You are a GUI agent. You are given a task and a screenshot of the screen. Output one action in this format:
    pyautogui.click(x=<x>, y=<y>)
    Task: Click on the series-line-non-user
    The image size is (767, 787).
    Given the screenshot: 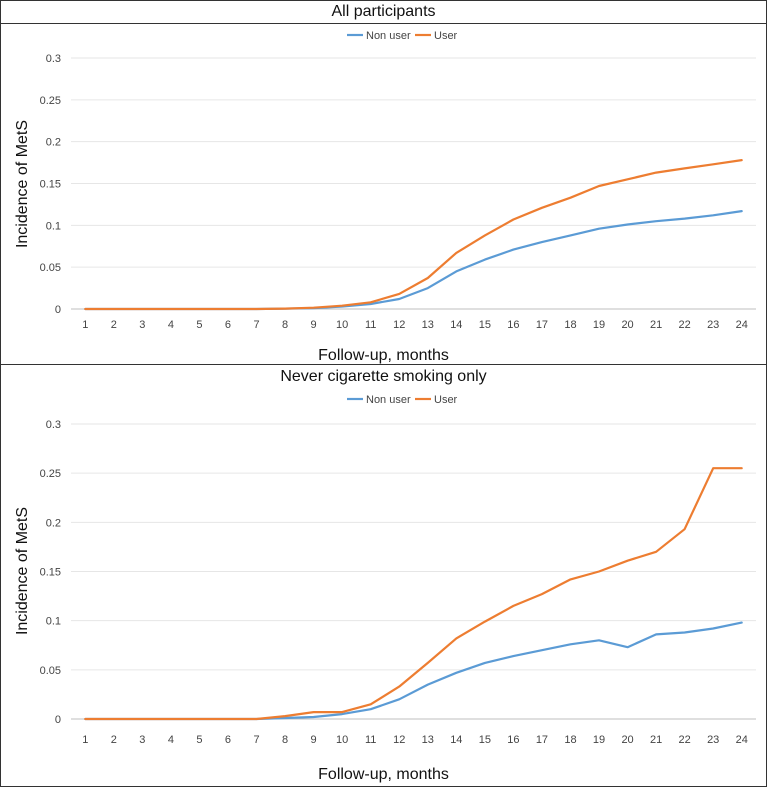 What is the action you would take?
    pyautogui.click(x=413, y=671)
    